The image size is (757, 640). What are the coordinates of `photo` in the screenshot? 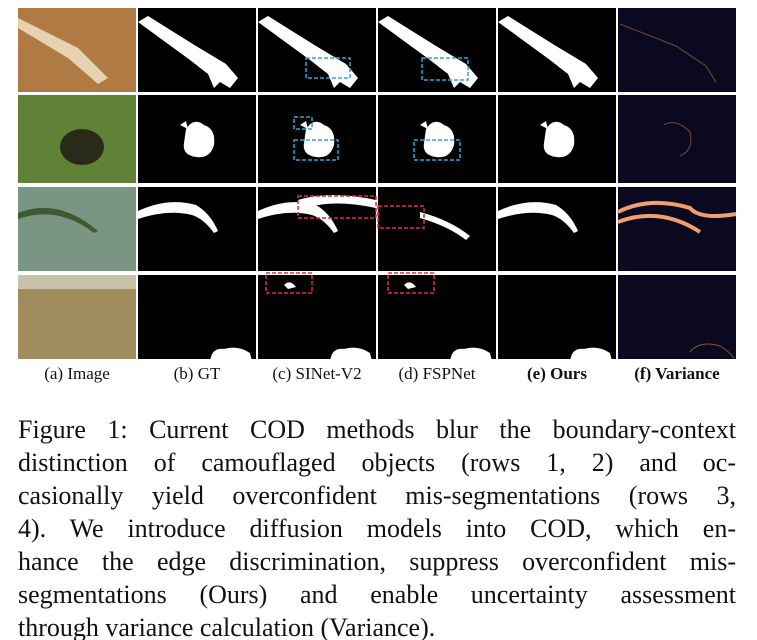 It's located at (77, 229).